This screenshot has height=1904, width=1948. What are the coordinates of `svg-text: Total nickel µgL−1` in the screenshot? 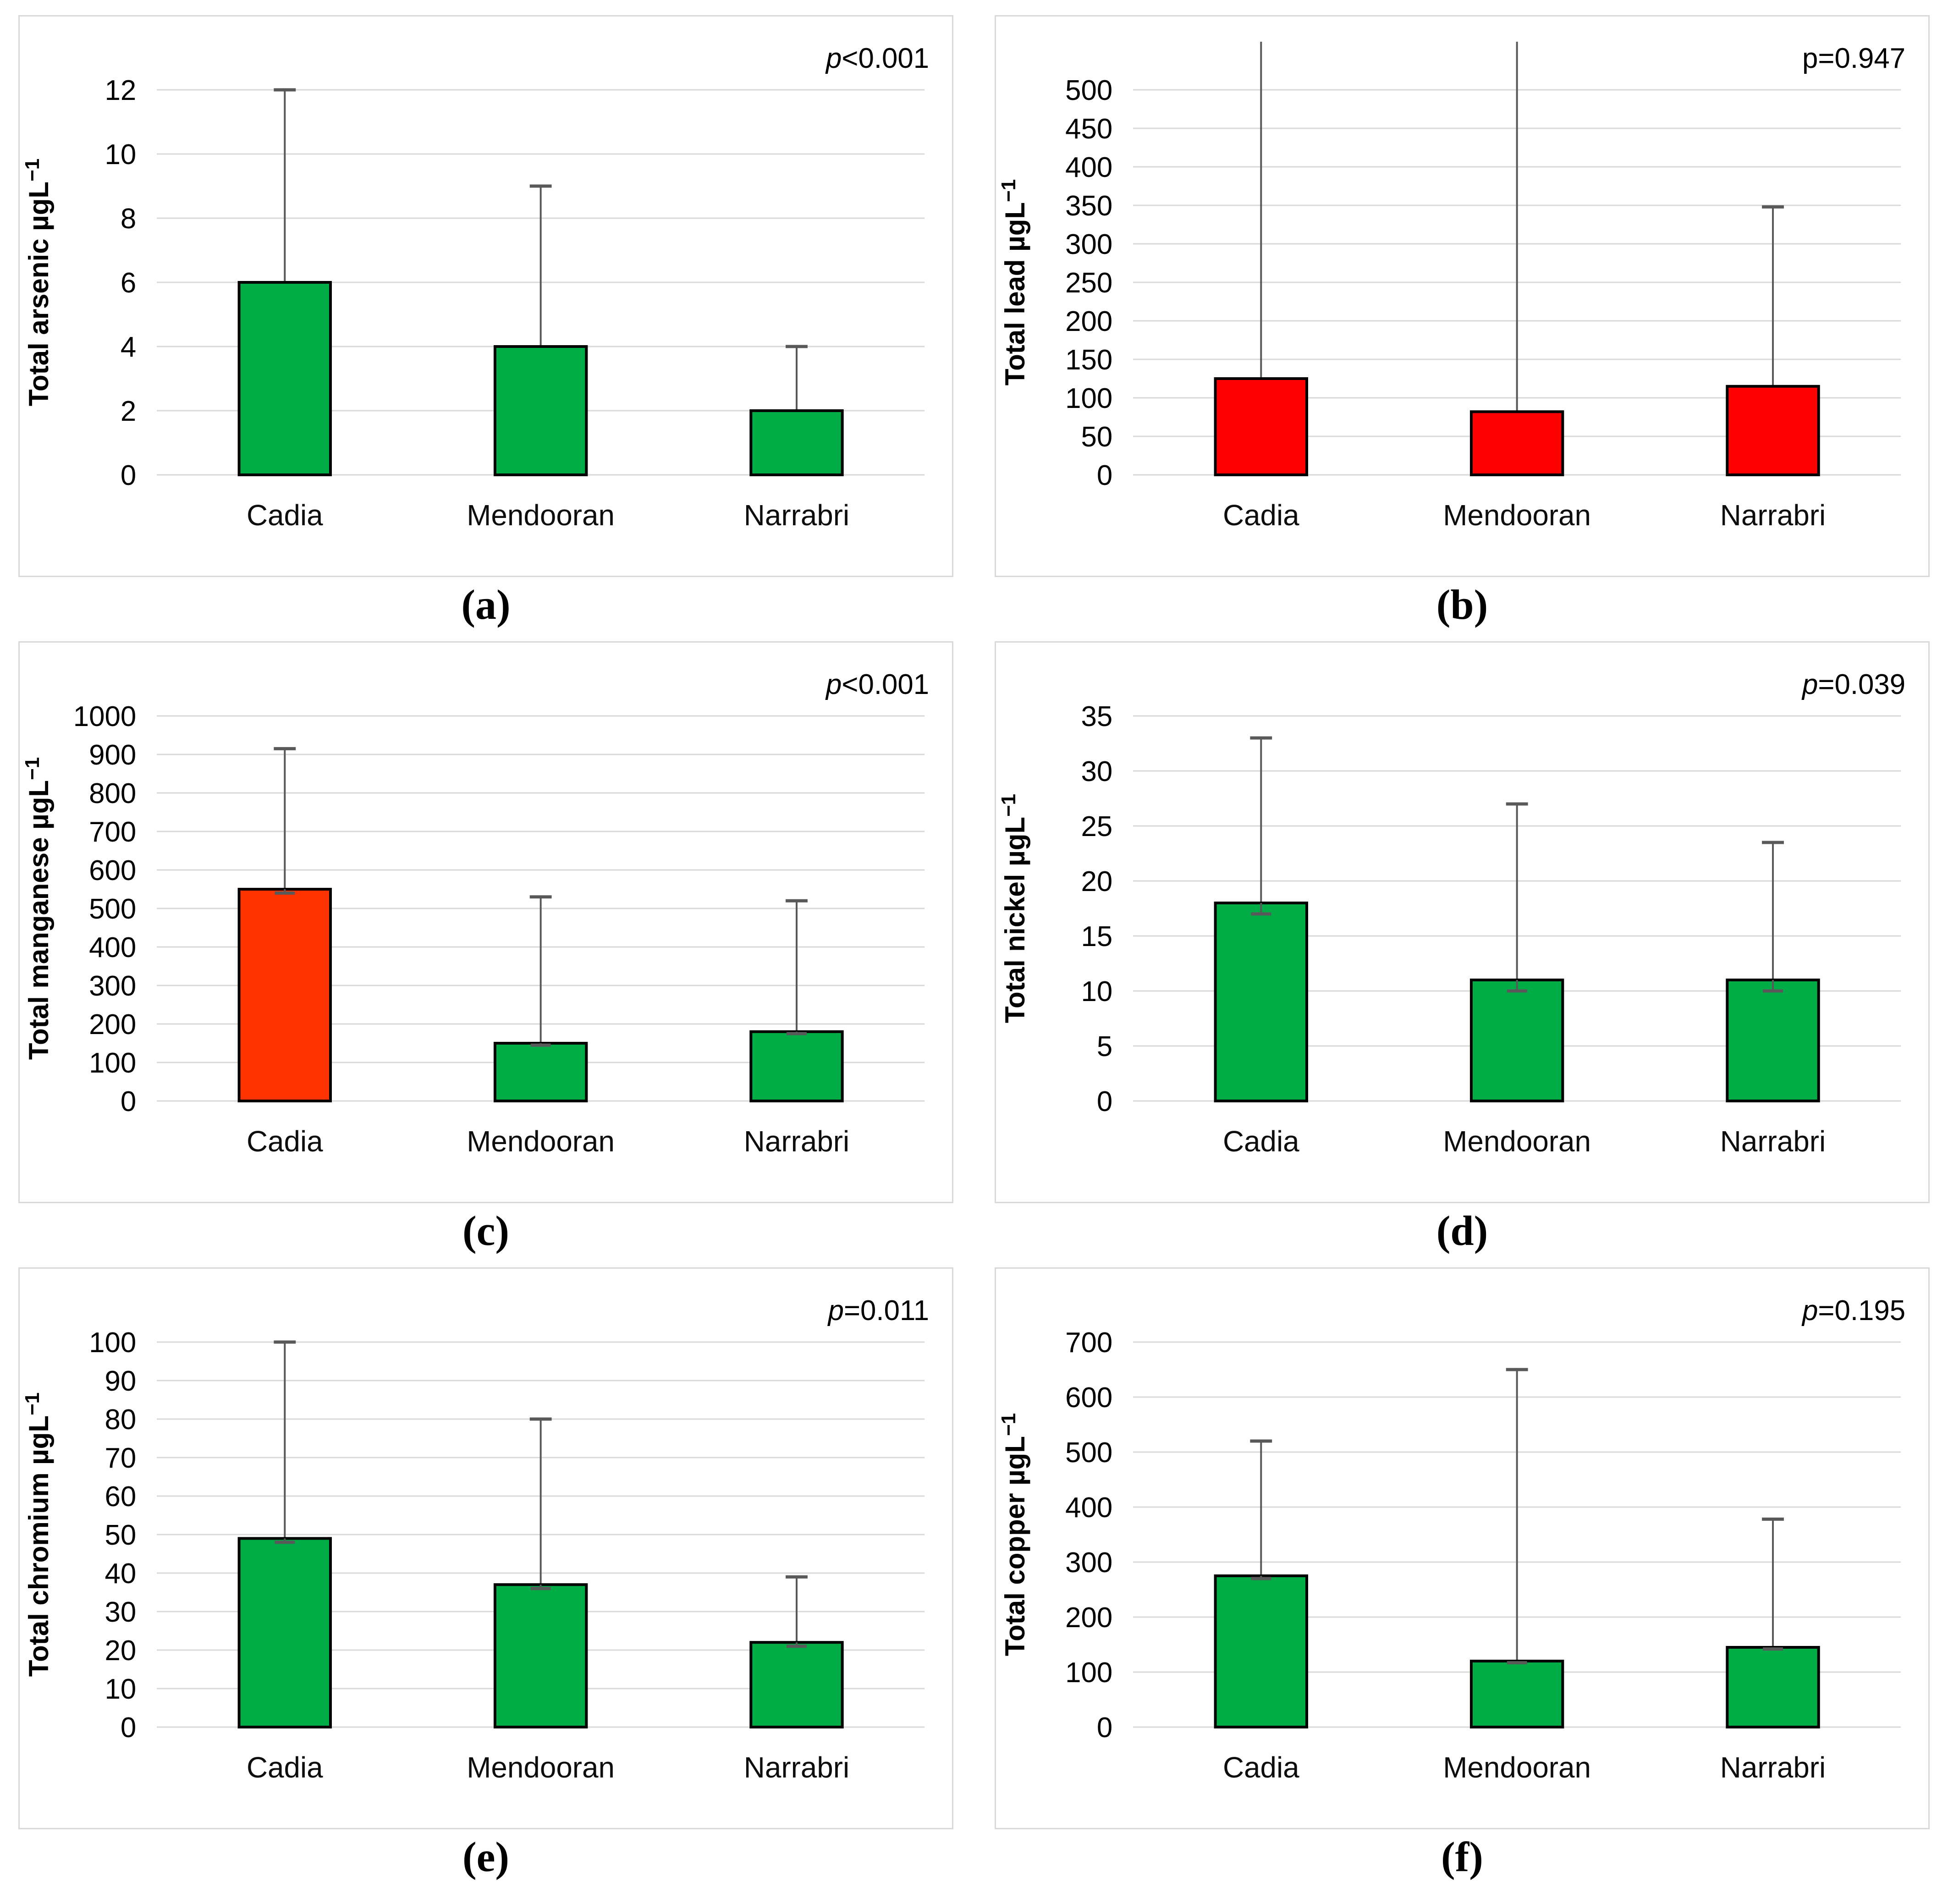 It's located at (1013, 908).